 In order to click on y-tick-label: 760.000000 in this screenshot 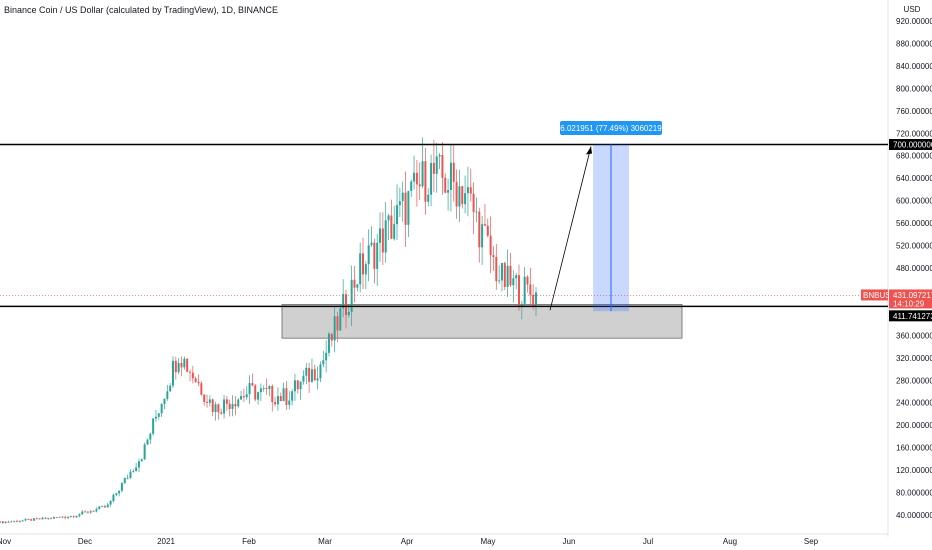, I will do `click(914, 111)`.